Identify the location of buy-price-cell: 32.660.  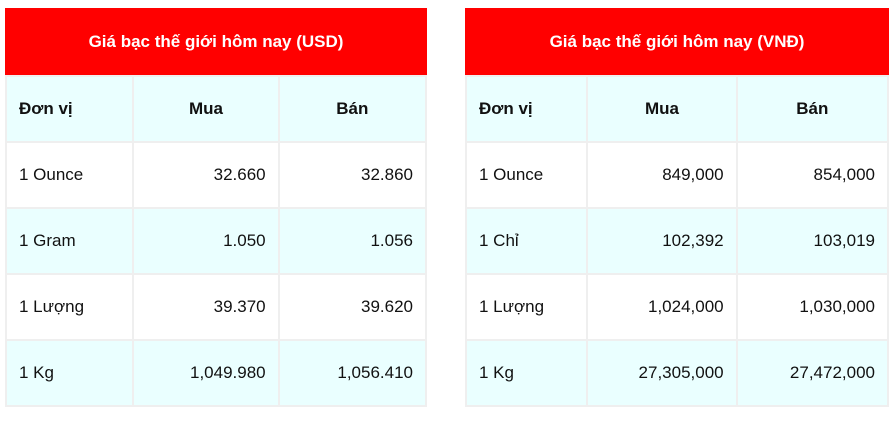
(206, 175).